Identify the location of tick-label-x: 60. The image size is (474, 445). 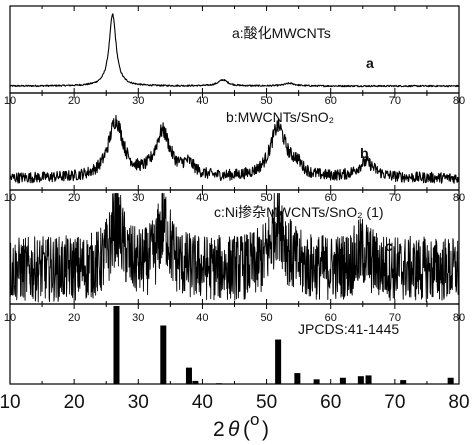
(330, 402).